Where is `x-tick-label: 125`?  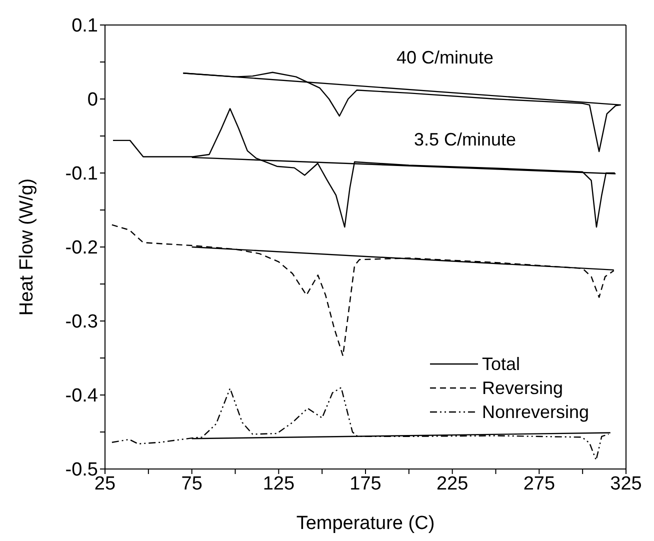
x-tick-label: 125 is located at coordinates (278, 483).